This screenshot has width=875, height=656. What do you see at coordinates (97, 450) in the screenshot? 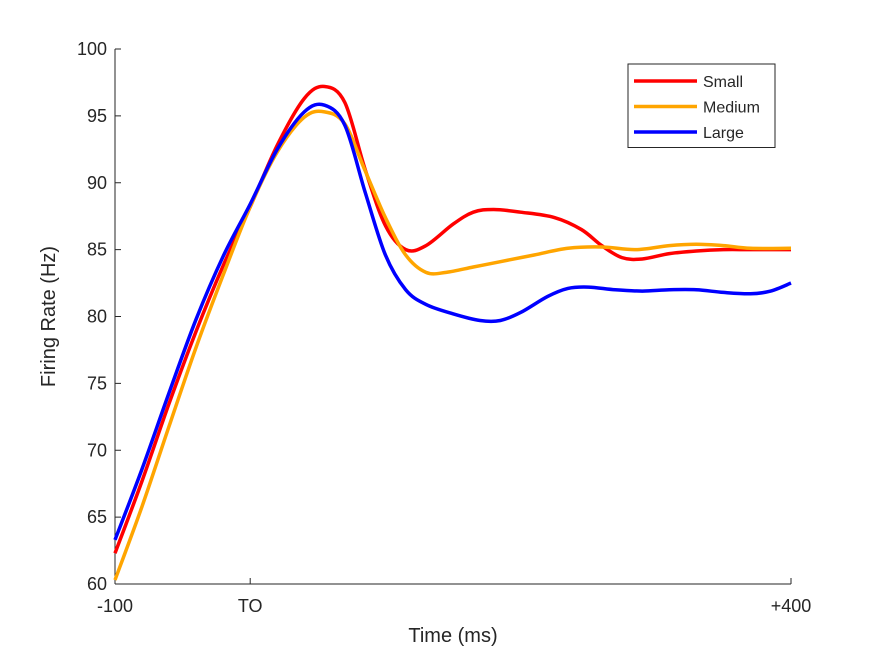
I see `y-tick-label: 70` at bounding box center [97, 450].